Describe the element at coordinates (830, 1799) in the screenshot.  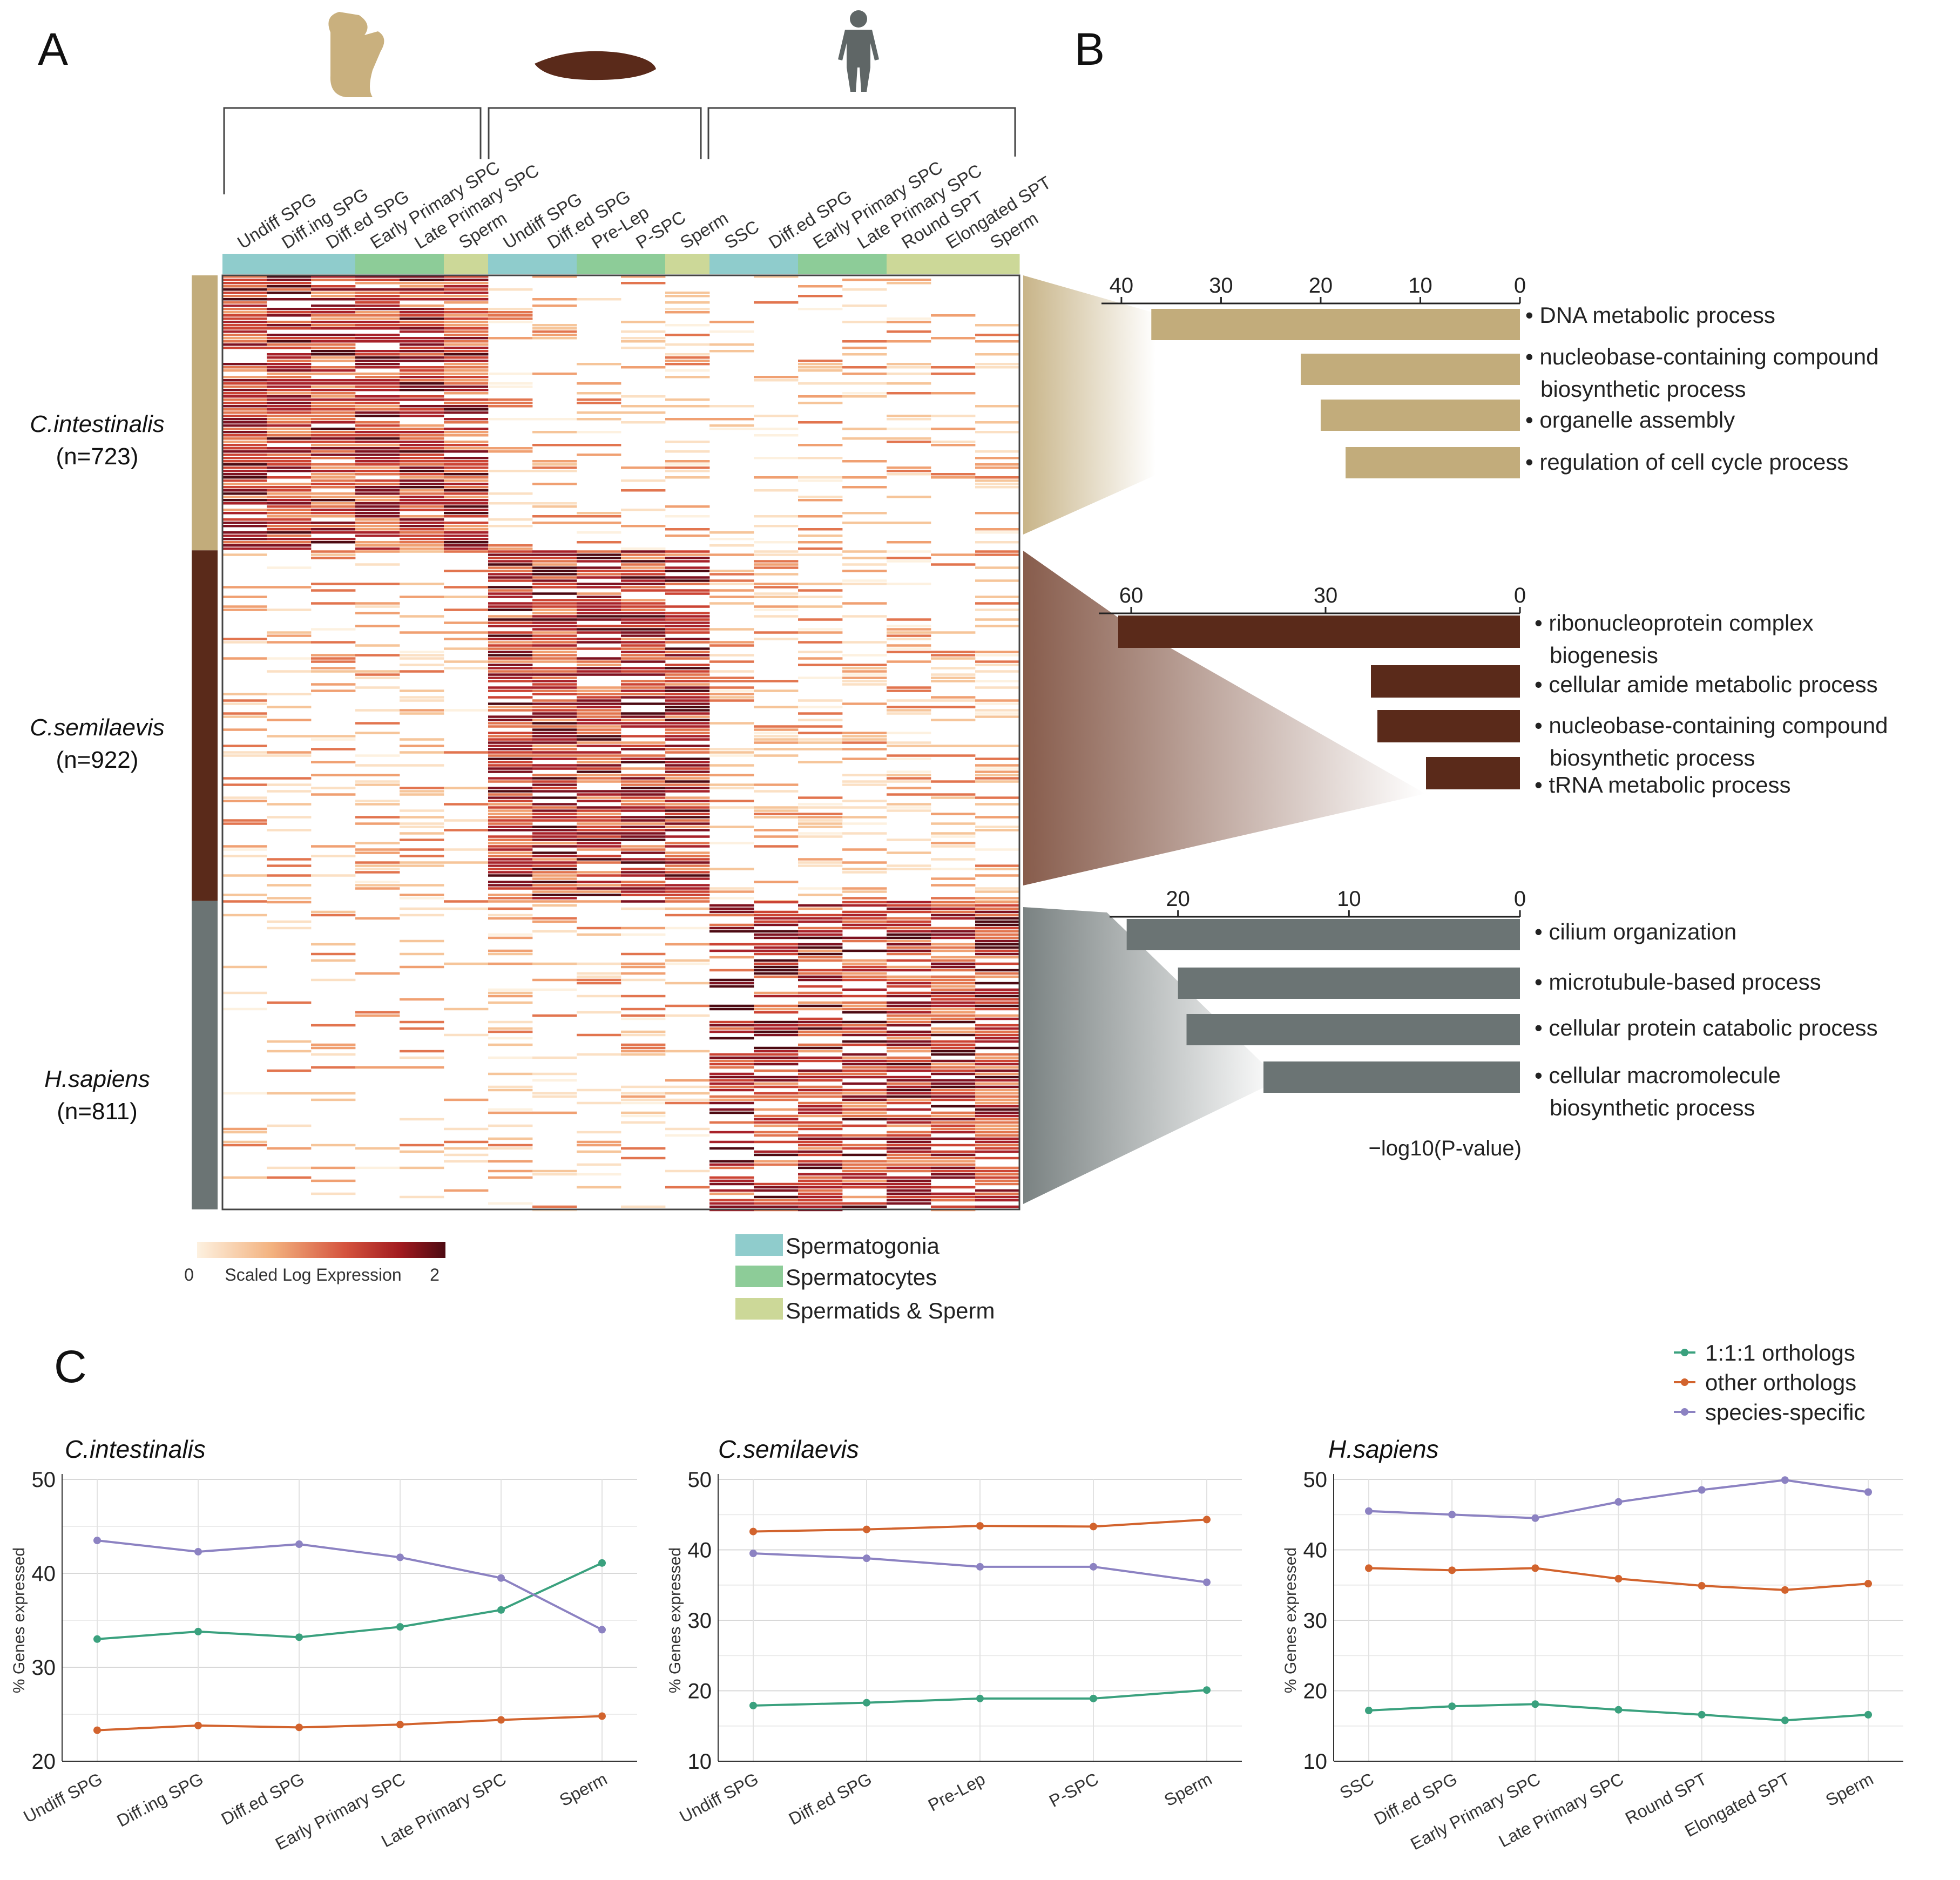
I see `x-tick-label: Diff.ed SPG` at that location.